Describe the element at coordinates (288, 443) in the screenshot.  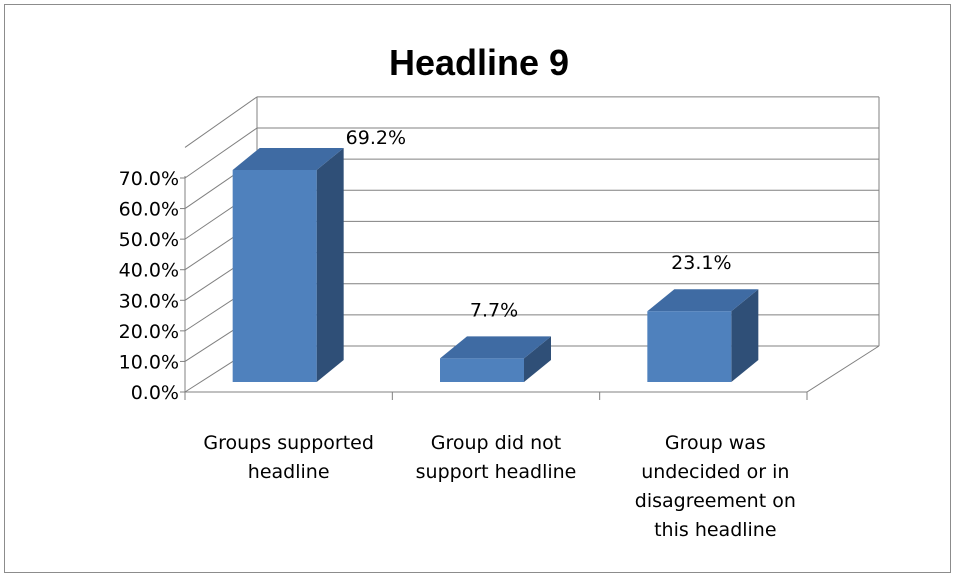
I see `category-label-line: Groups supported` at that location.